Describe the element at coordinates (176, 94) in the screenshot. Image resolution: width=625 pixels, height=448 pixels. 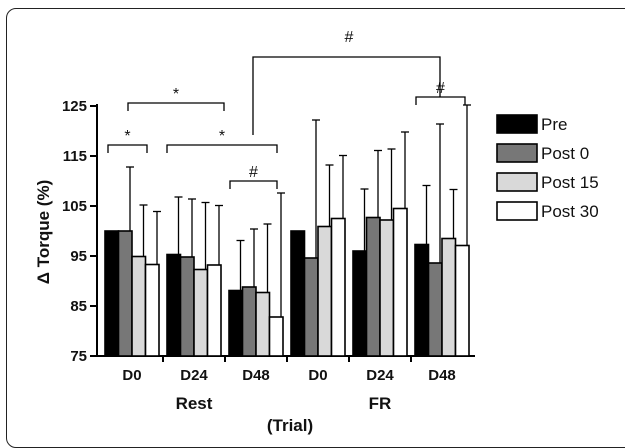
I see `sig-bracket-d0-d24-label: *` at that location.